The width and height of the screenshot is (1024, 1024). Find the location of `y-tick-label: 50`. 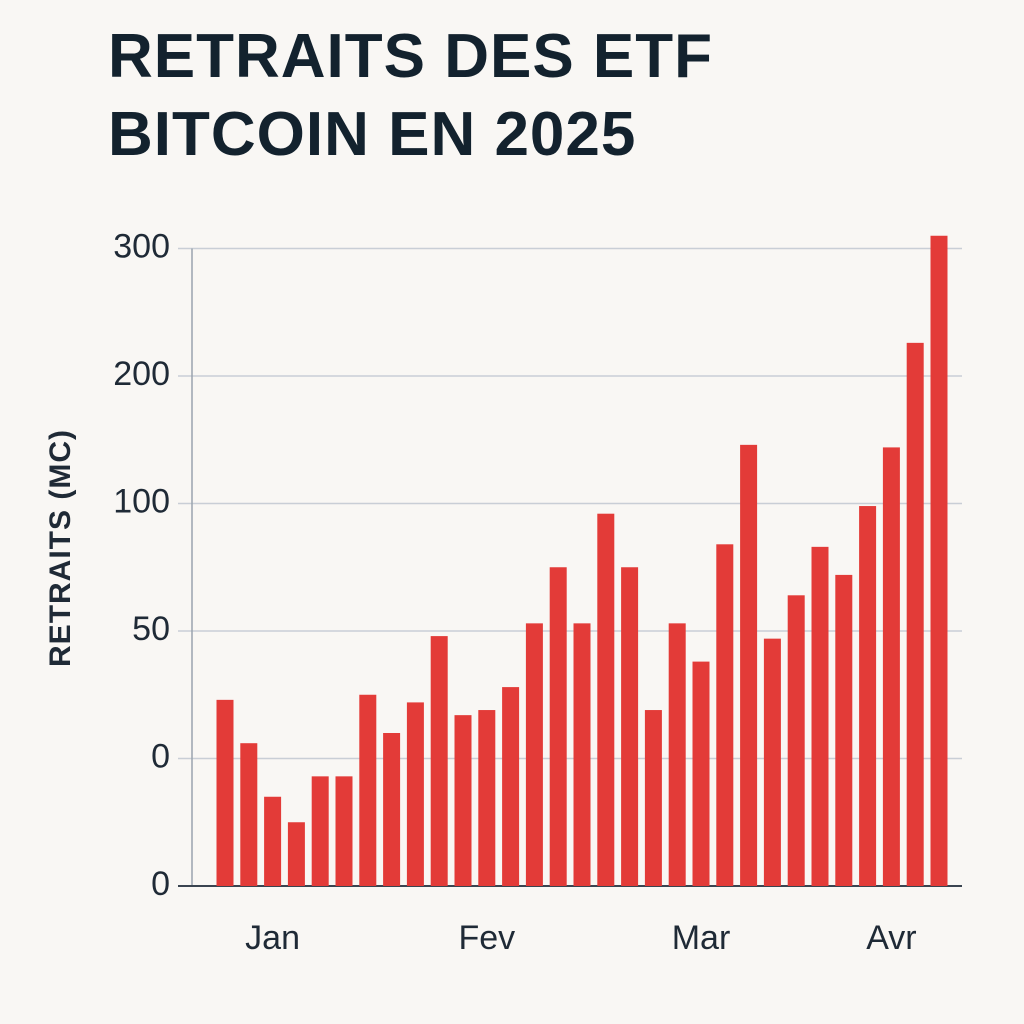

y-tick-label: 50 is located at coordinates (151, 629).